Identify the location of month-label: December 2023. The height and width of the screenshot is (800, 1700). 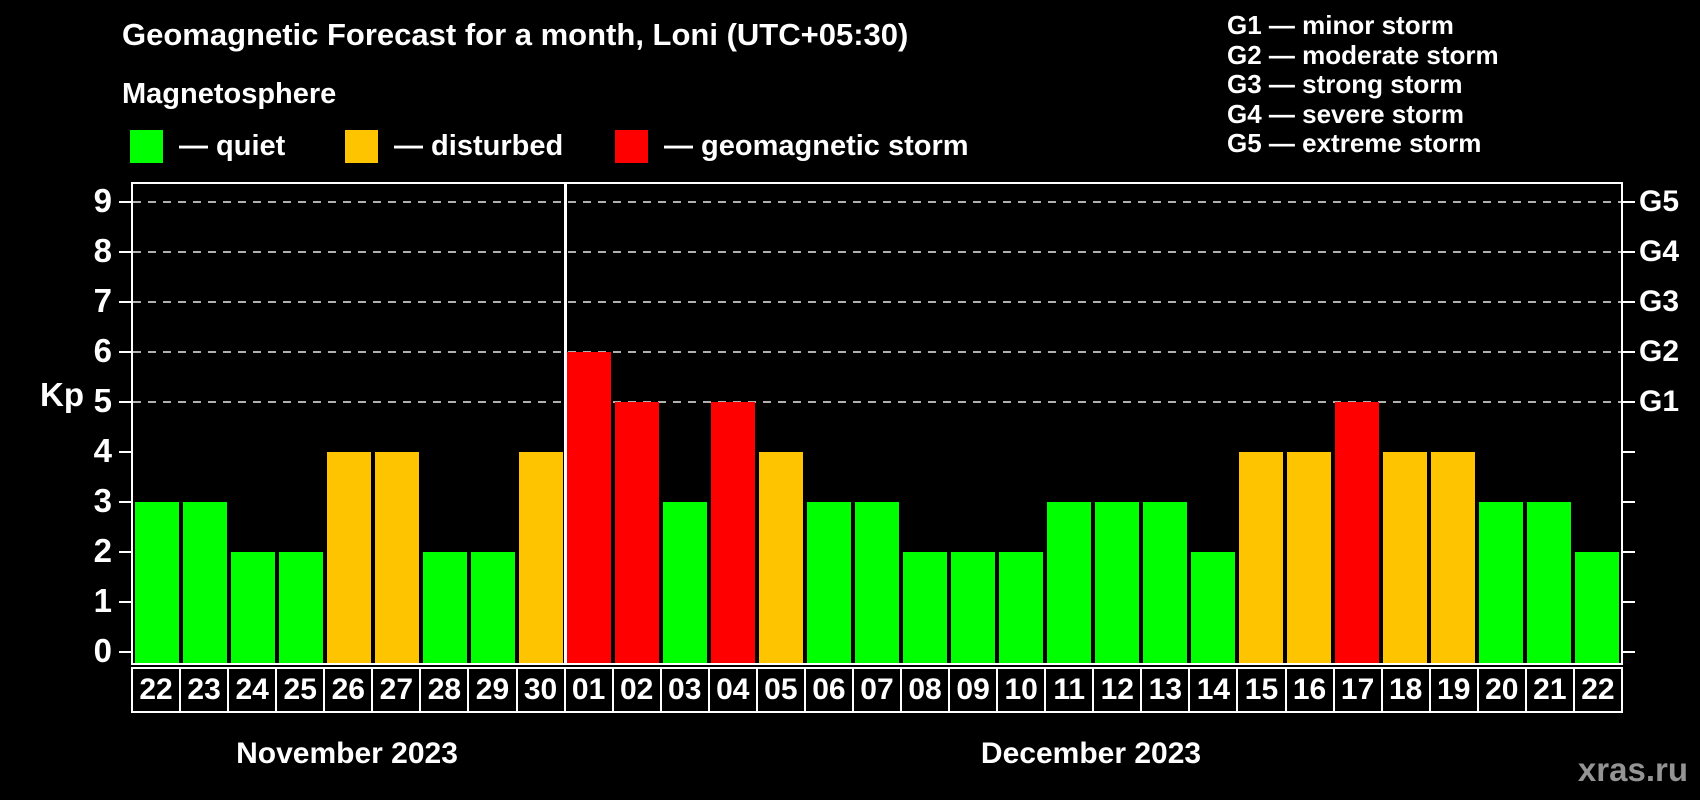
(1091, 753).